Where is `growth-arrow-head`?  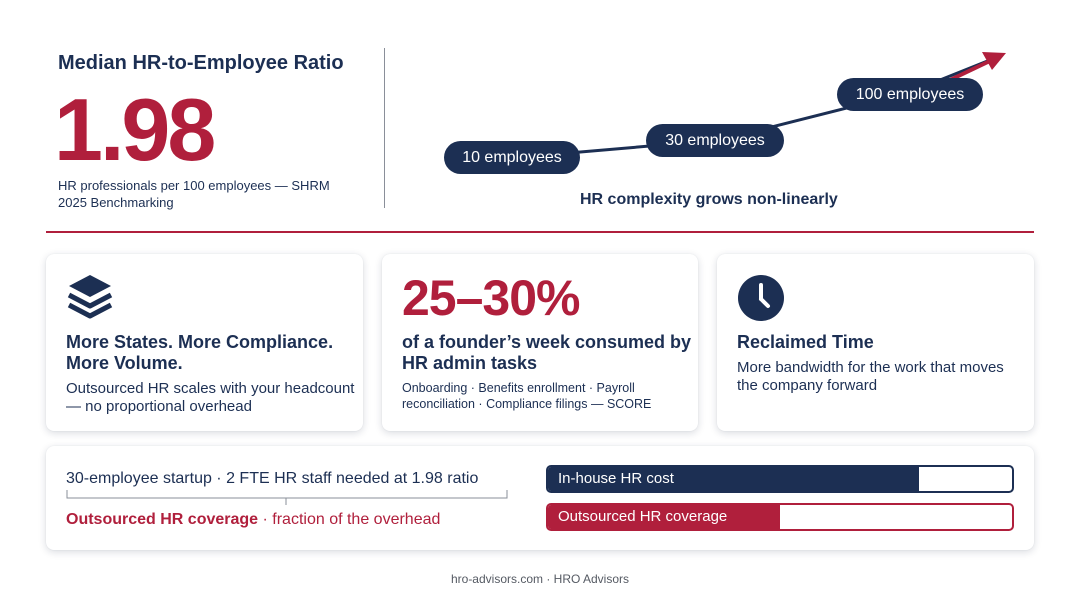
growth-arrow-head is located at coordinates (994, 61).